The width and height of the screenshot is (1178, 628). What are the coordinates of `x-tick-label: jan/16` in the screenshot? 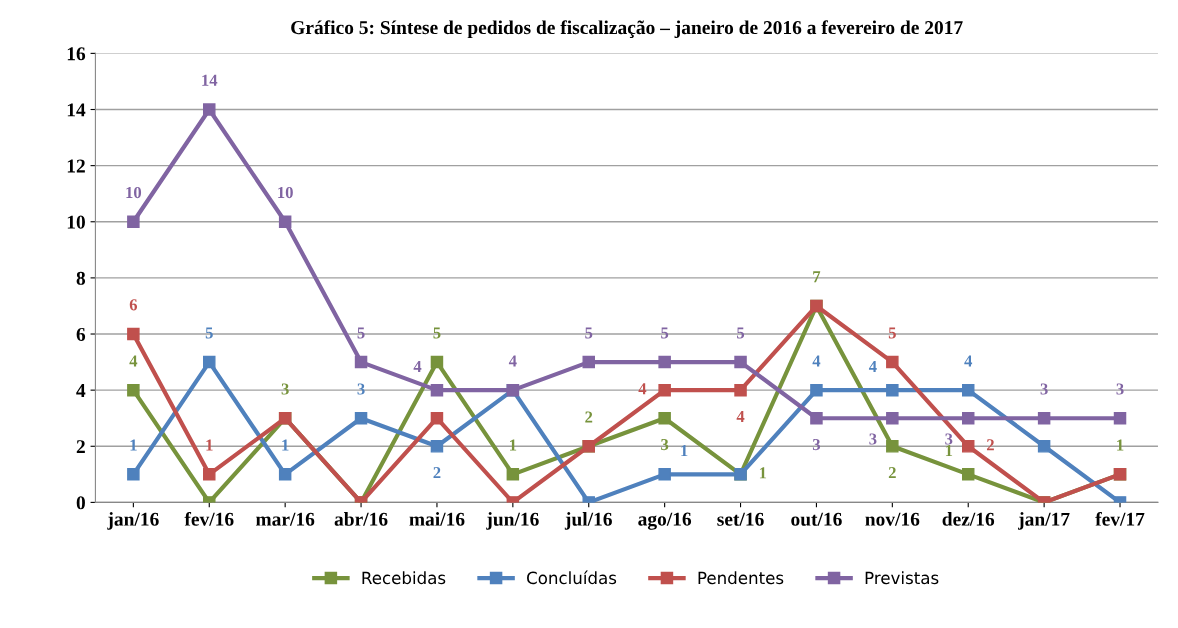 It's located at (133, 521).